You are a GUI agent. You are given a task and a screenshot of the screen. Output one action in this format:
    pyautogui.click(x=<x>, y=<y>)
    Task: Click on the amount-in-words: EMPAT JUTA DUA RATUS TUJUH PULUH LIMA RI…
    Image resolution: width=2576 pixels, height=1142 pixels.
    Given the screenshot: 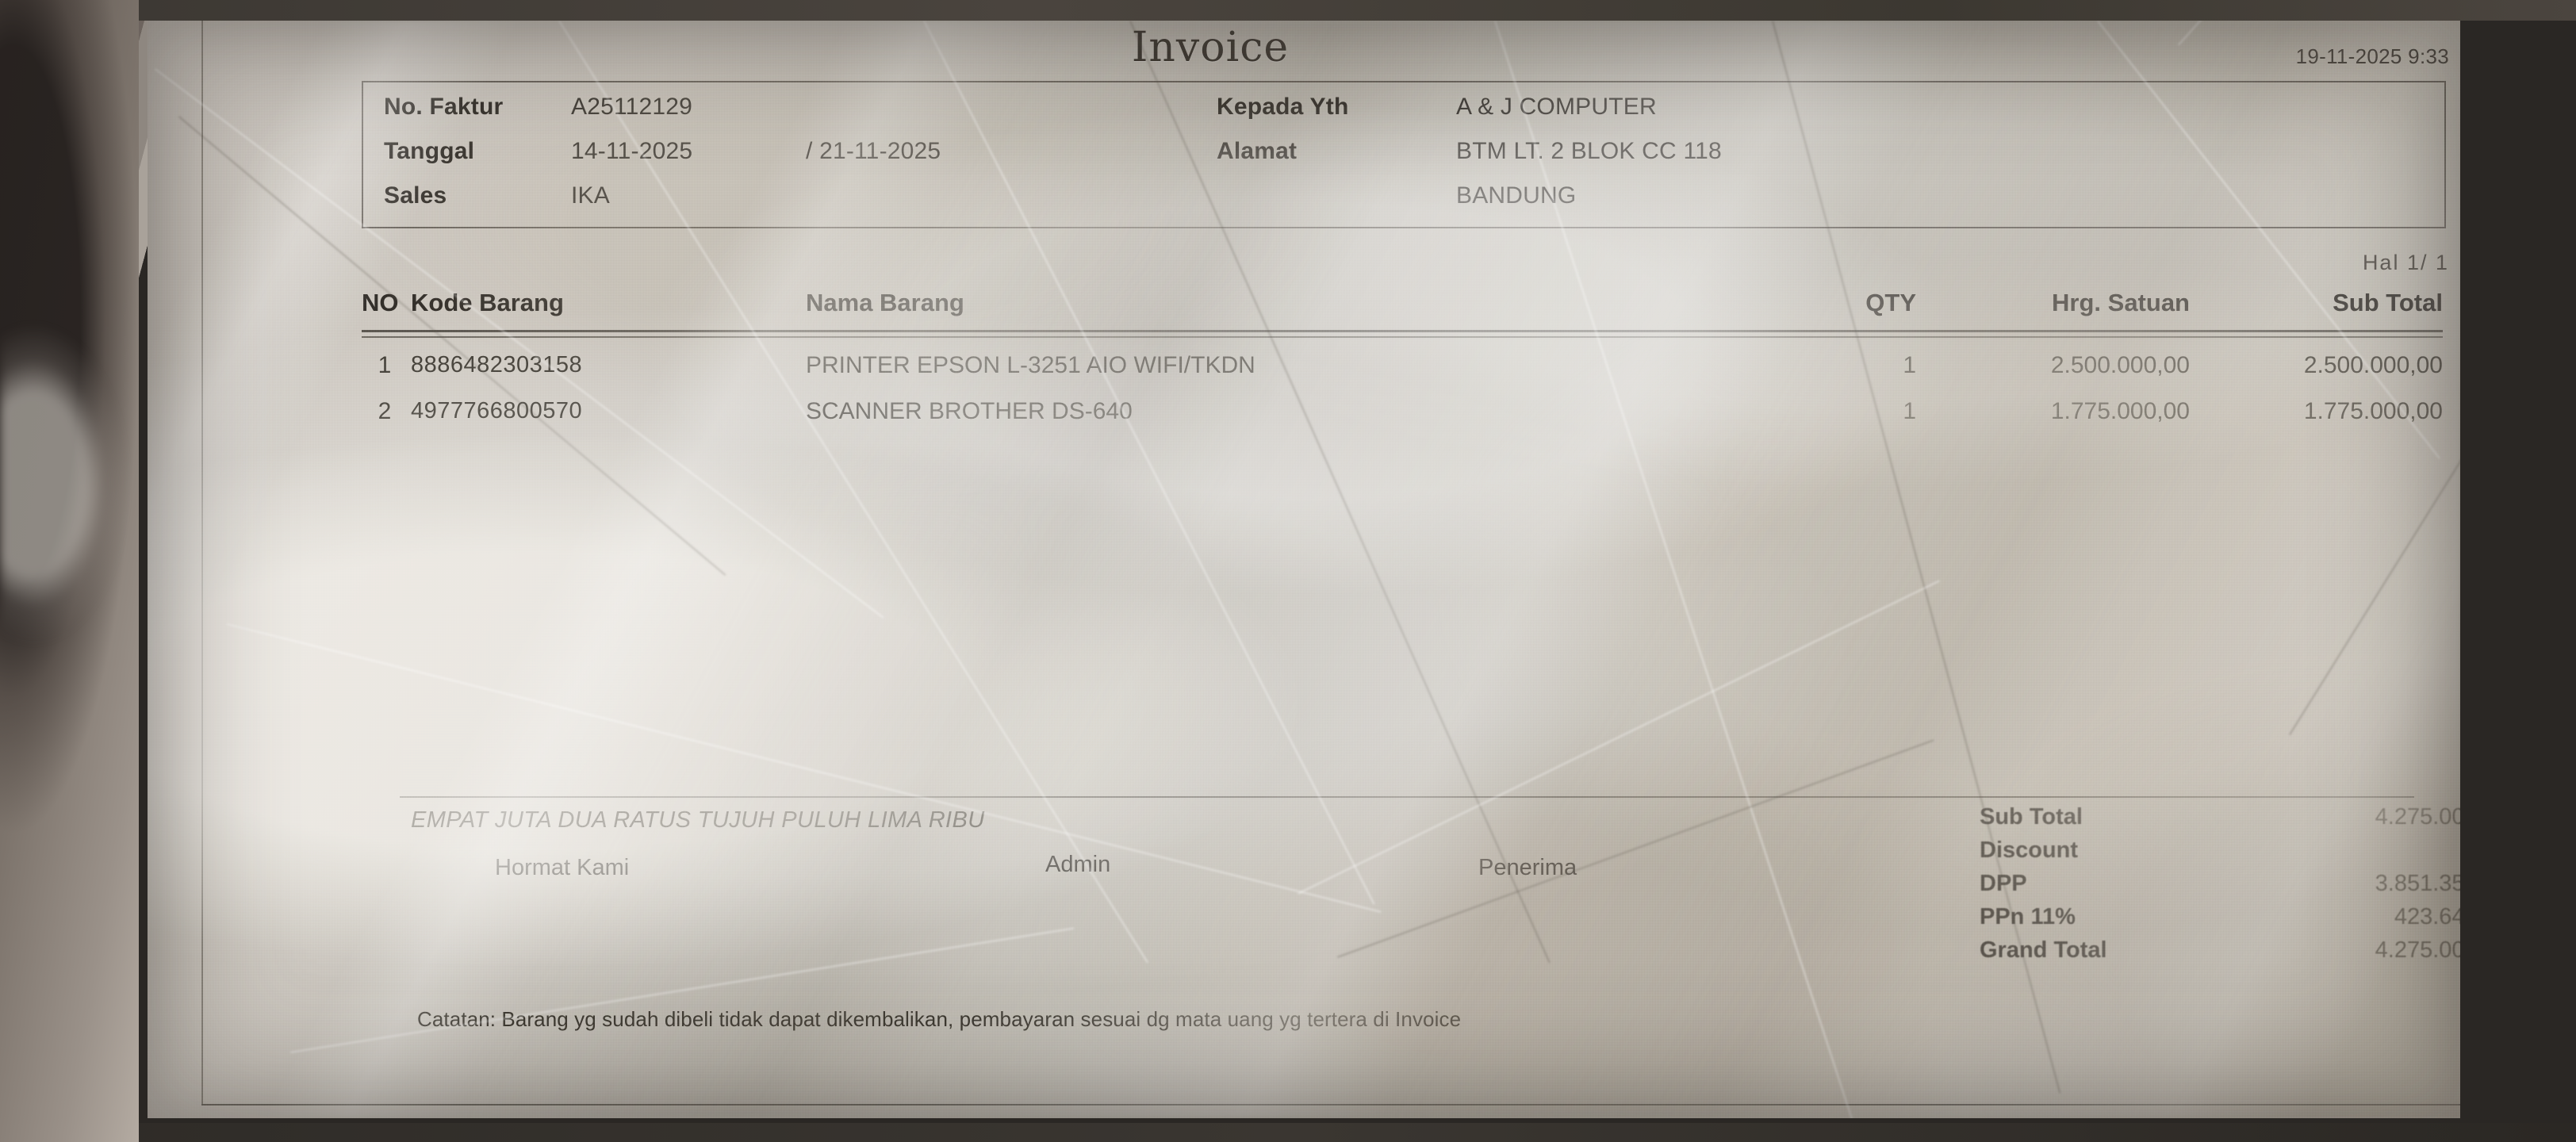 What is the action you would take?
    pyautogui.click(x=698, y=820)
    